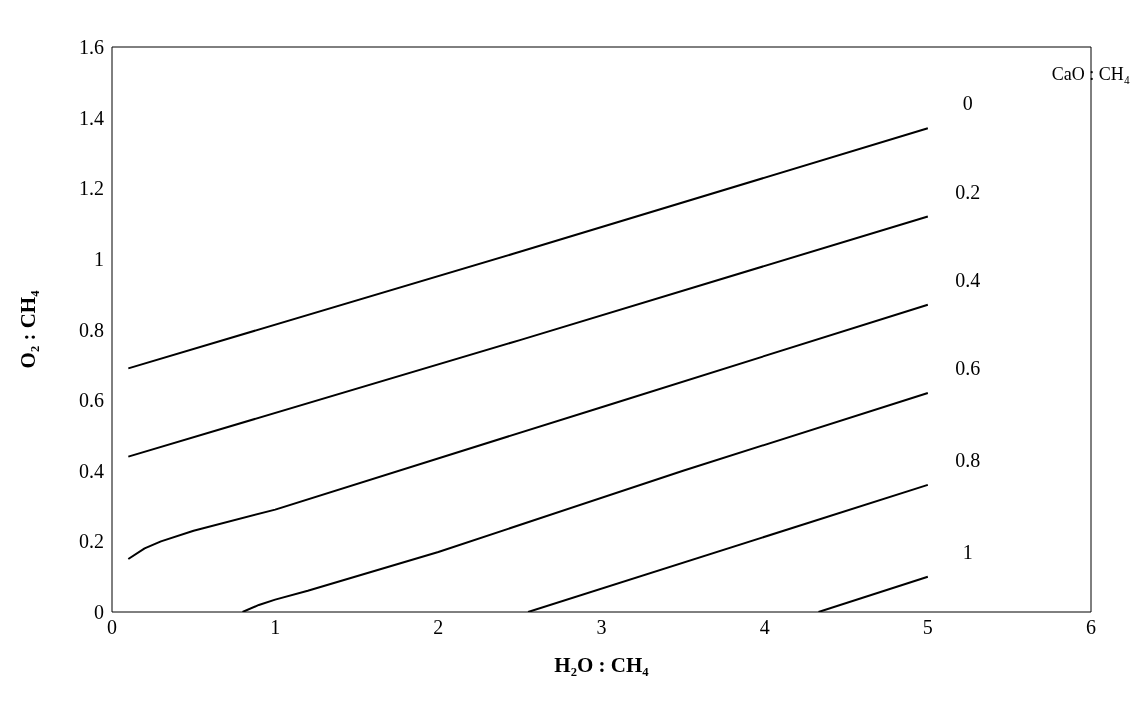  Describe the element at coordinates (601, 627) in the screenshot. I see `x-tick-label: 3` at that location.